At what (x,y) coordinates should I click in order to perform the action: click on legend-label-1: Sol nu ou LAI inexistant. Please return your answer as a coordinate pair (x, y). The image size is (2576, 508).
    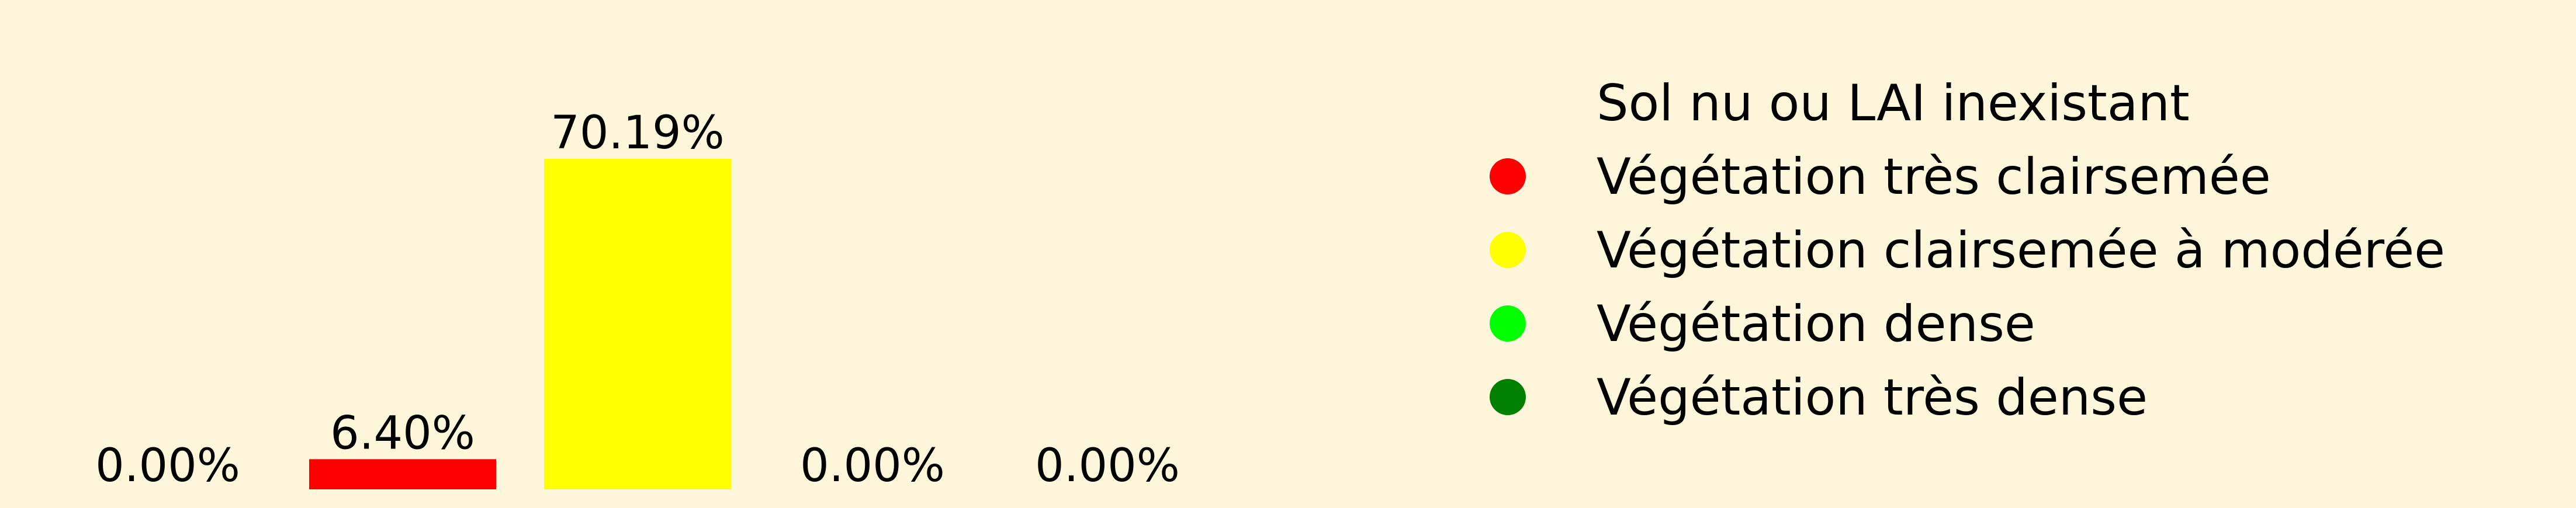
    Looking at the image, I should click on (1893, 103).